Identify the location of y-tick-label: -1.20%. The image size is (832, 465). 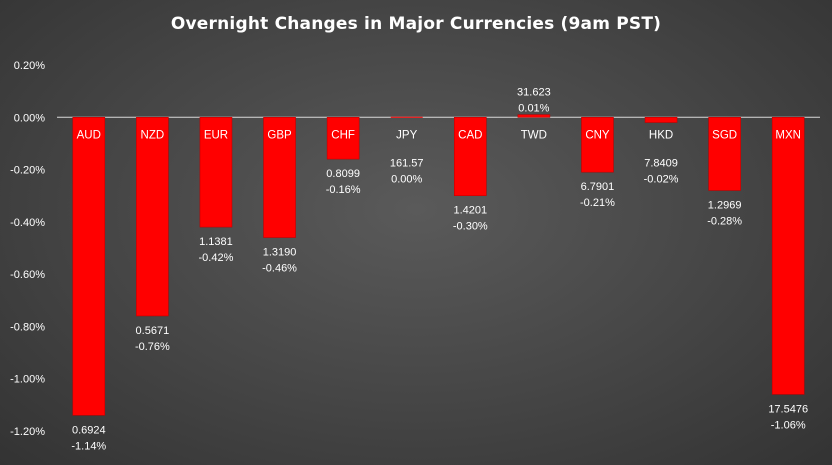
(27, 432).